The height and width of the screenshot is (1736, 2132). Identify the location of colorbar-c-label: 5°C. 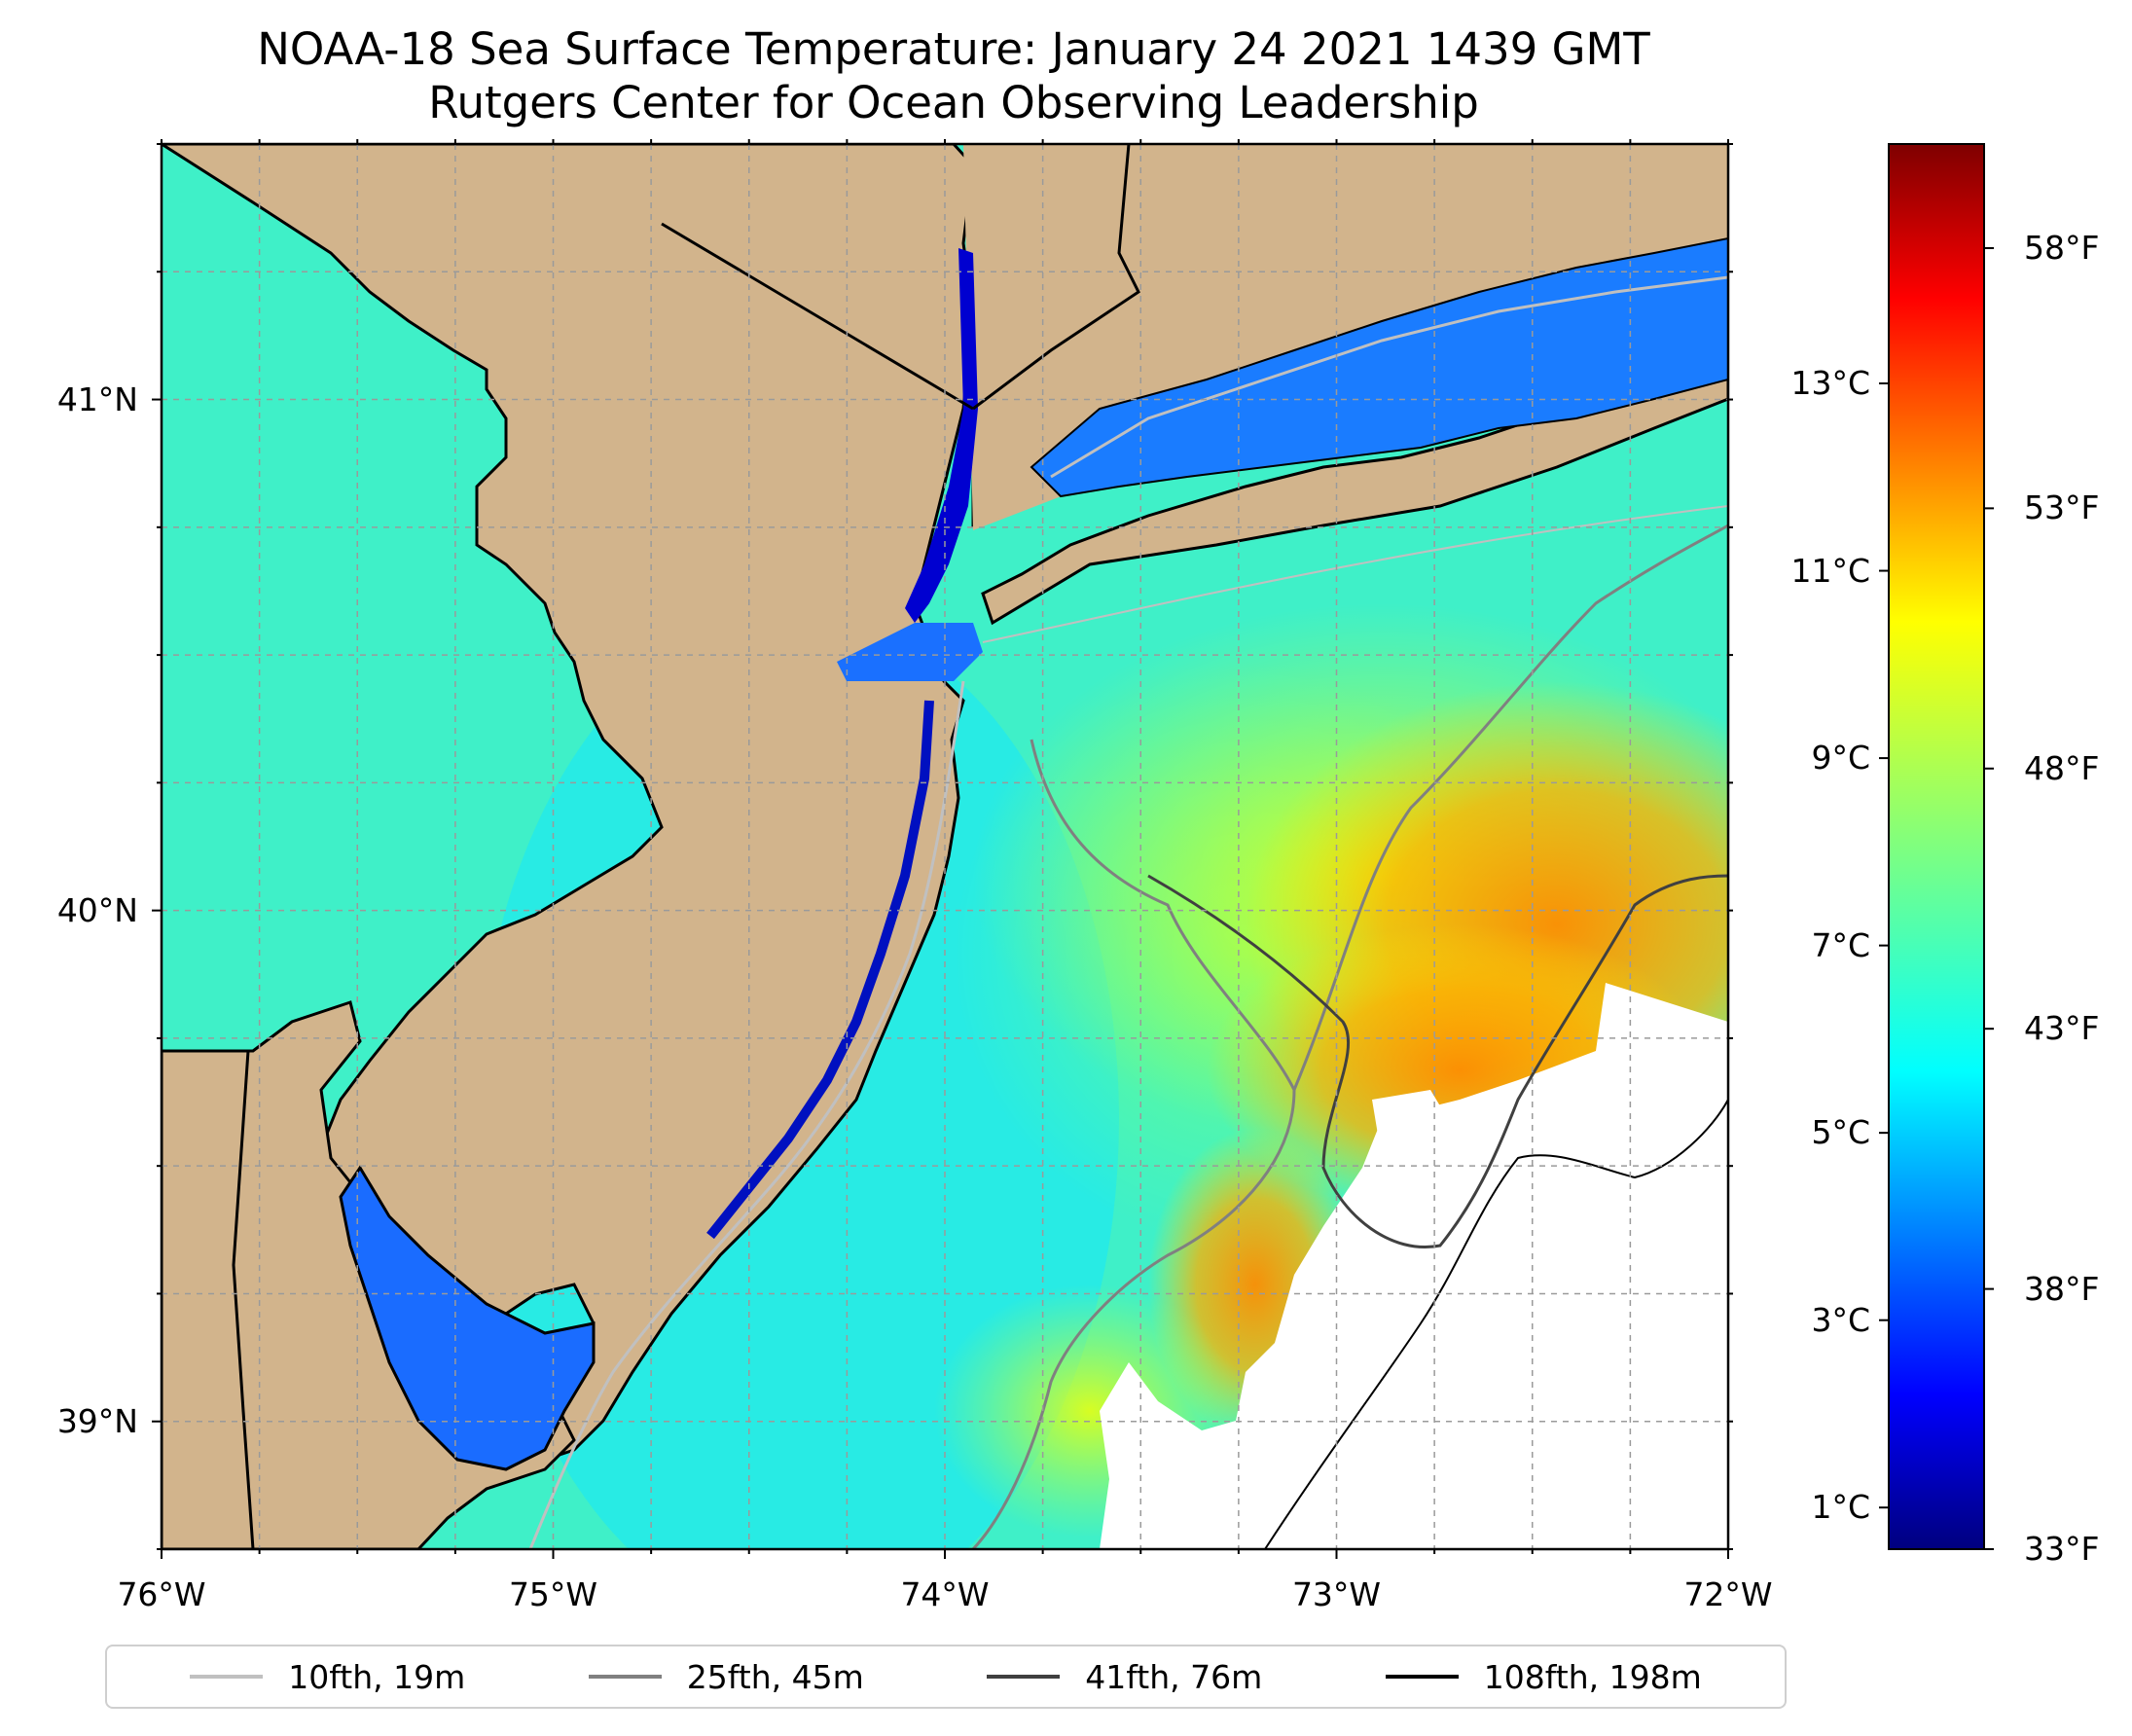
(1841, 1133).